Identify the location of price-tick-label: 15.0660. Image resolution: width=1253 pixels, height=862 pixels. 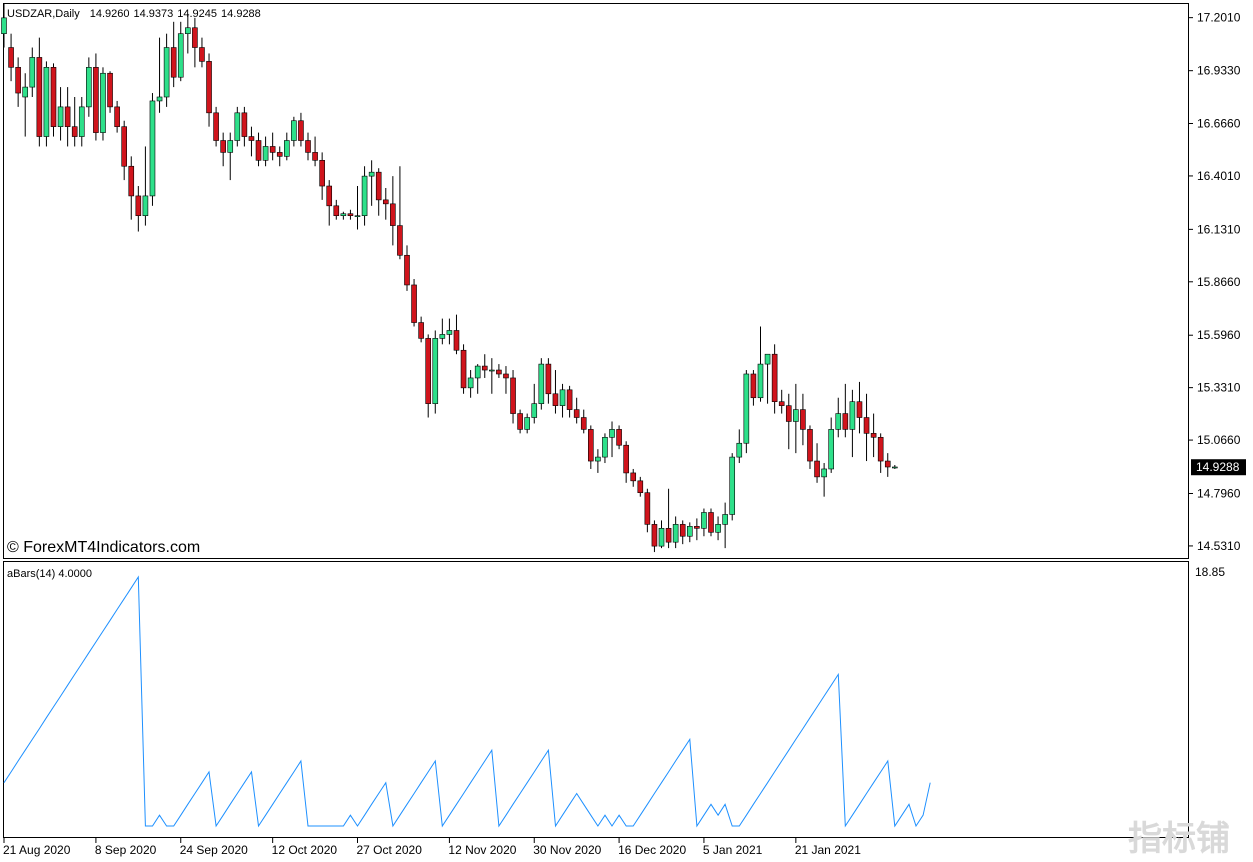
(1219, 440).